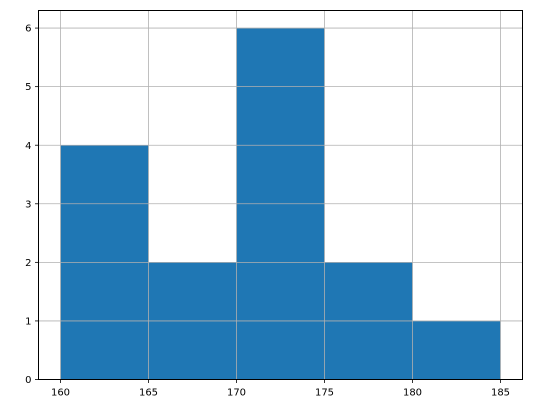 The height and width of the screenshot is (413, 534). What do you see at coordinates (324, 393) in the screenshot?
I see `x-tick-label: 175` at bounding box center [324, 393].